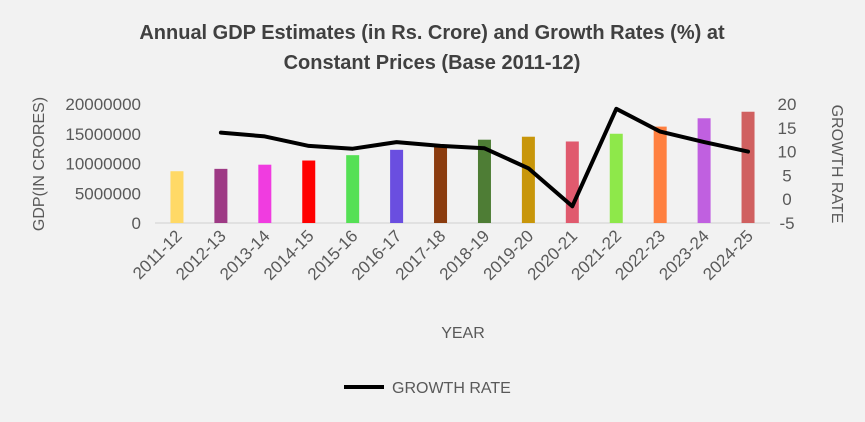 This screenshot has height=422, width=865. Describe the element at coordinates (787, 128) in the screenshot. I see `y2-tick-label: 15` at that location.